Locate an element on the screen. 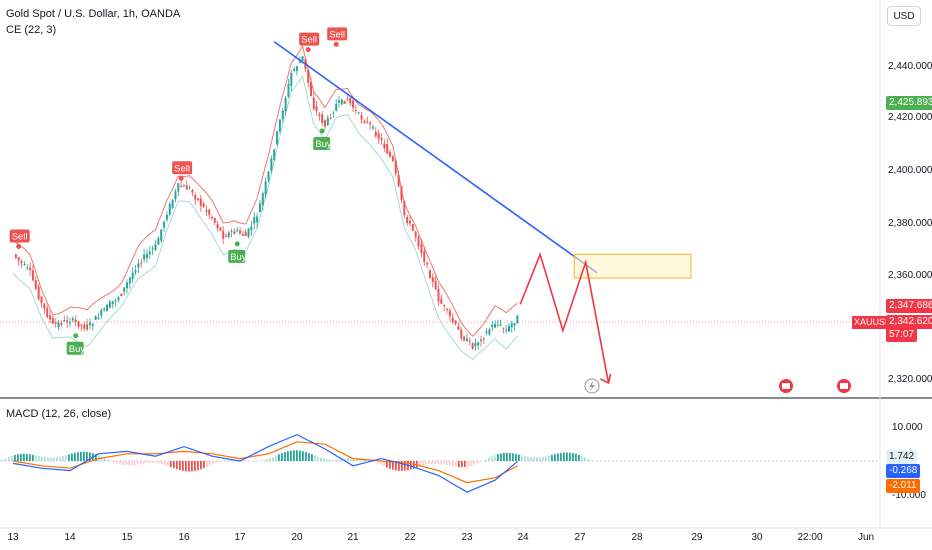 The width and height of the screenshot is (932, 550). macd-tick: 10.000 is located at coordinates (907, 427).